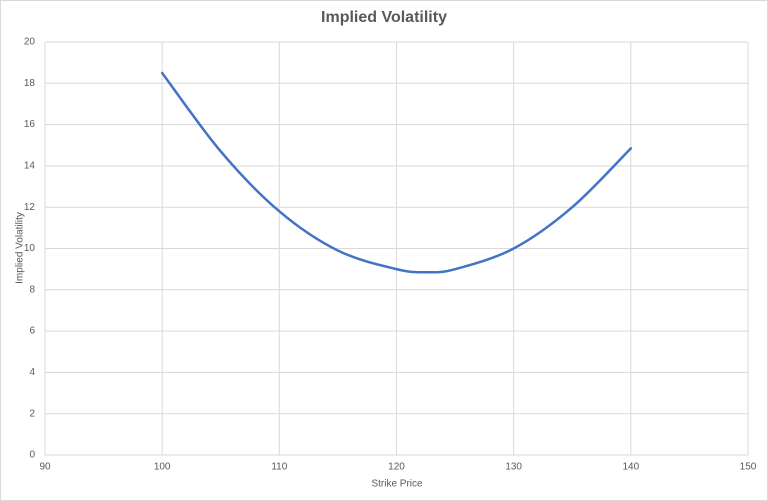  What do you see at coordinates (20, 248) in the screenshot?
I see `y-axis-title: Implied Volatility` at bounding box center [20, 248].